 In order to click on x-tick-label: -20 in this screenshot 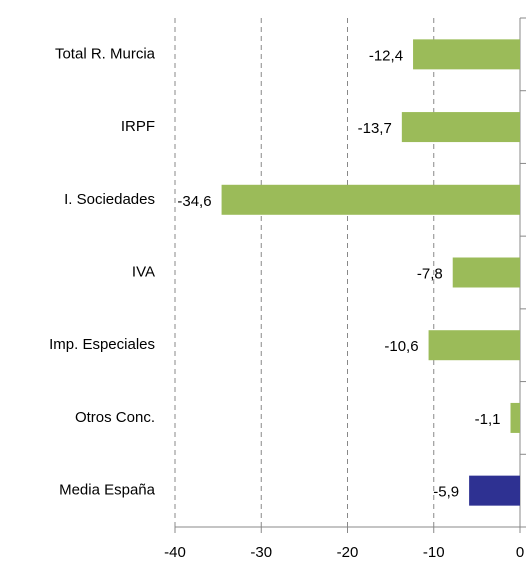, I will do `click(348, 552)`.